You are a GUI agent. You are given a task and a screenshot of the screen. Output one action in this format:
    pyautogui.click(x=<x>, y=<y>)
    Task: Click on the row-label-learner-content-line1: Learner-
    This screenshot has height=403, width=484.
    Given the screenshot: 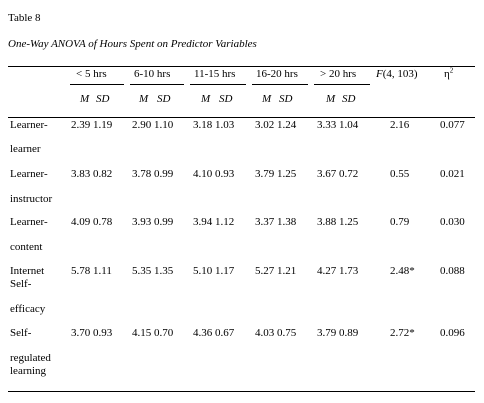 What is the action you would take?
    pyautogui.click(x=29, y=222)
    